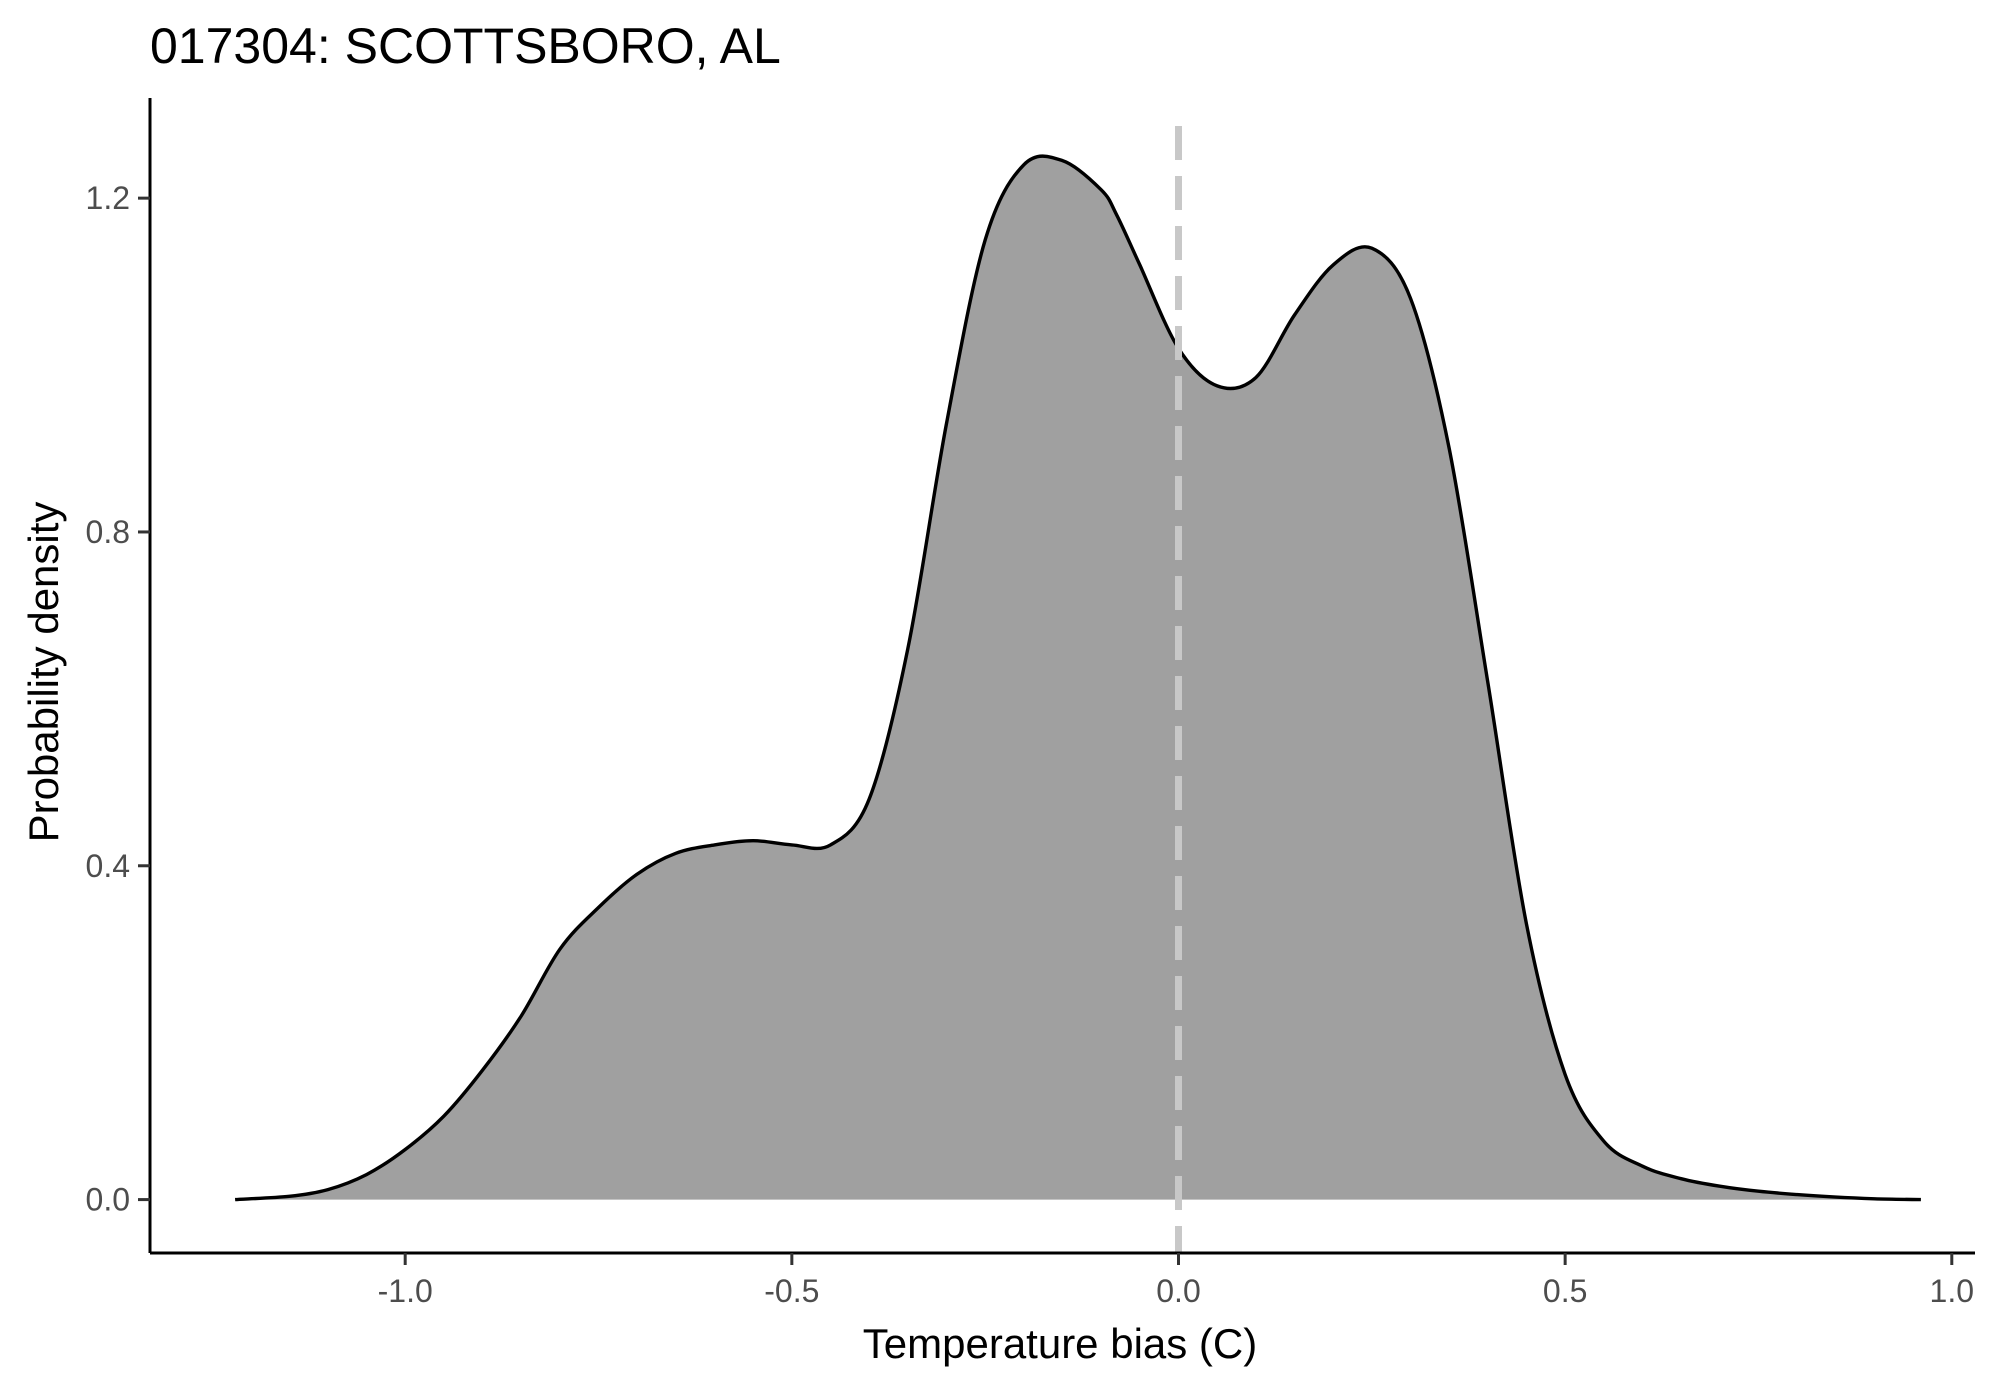 Image resolution: width=1990 pixels, height=1384 pixels. Describe the element at coordinates (465, 46) in the screenshot. I see `chart-title: 017304: SCOTTSBORO, AL` at that location.